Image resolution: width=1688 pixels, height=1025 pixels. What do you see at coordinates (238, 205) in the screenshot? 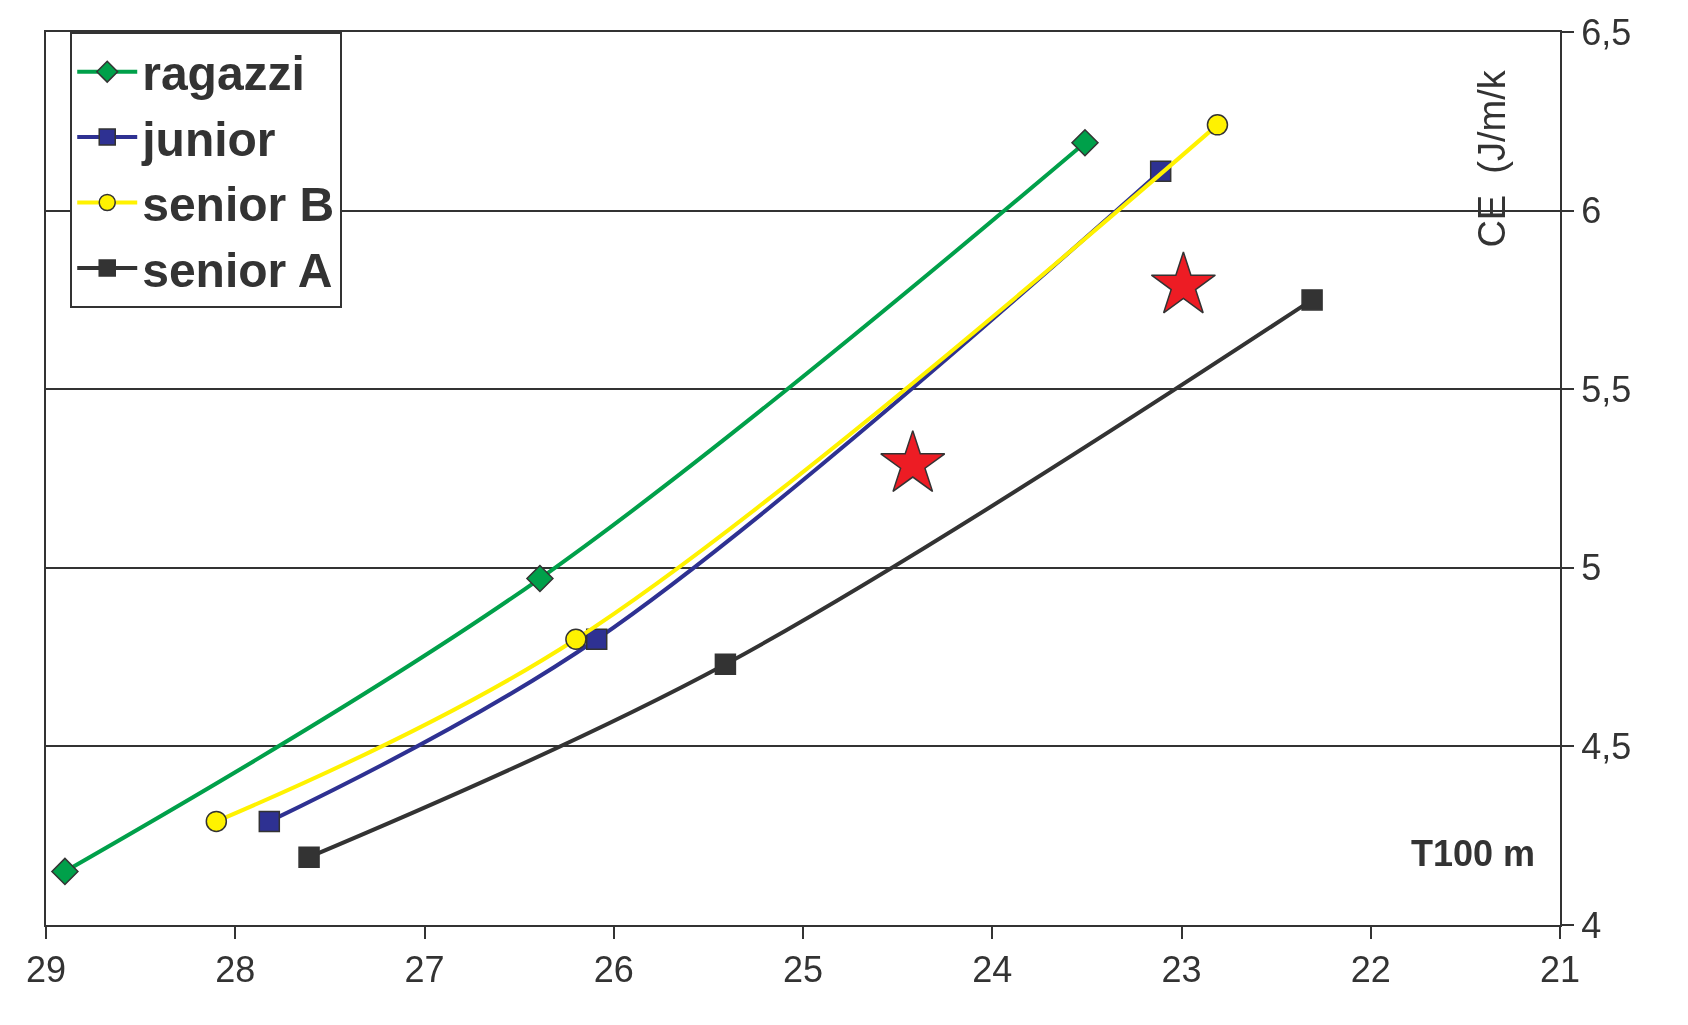
I see `legend-label: senior B` at bounding box center [238, 205].